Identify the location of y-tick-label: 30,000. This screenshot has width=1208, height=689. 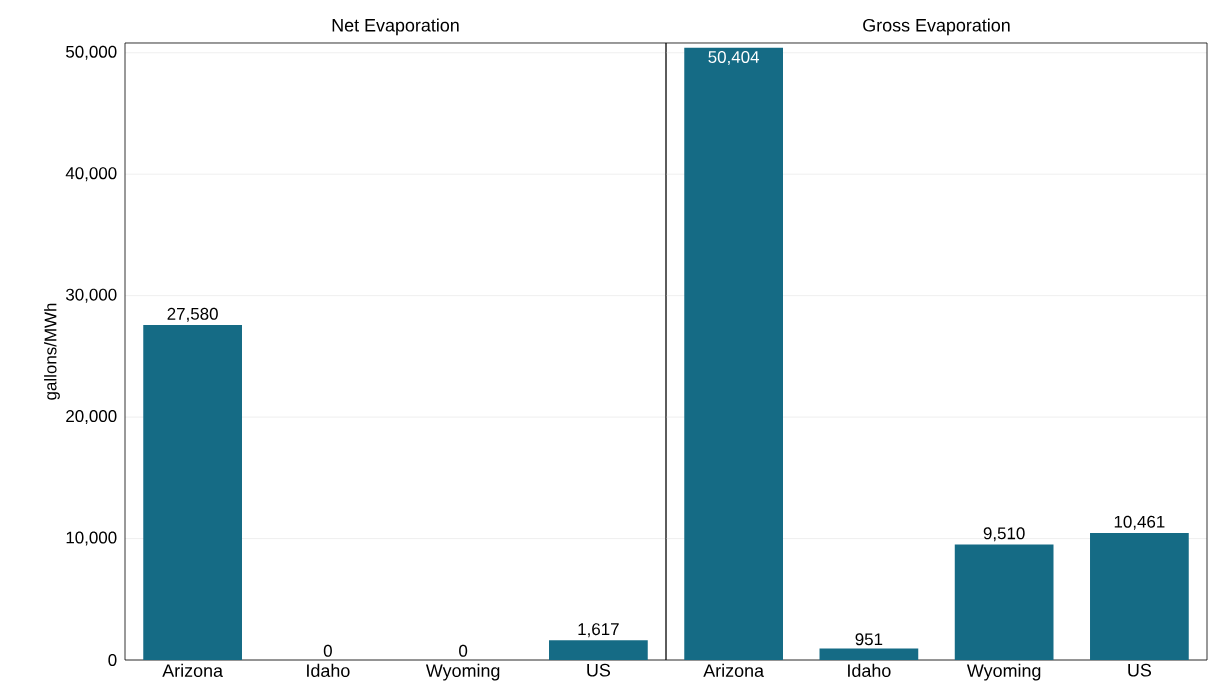
(91, 295).